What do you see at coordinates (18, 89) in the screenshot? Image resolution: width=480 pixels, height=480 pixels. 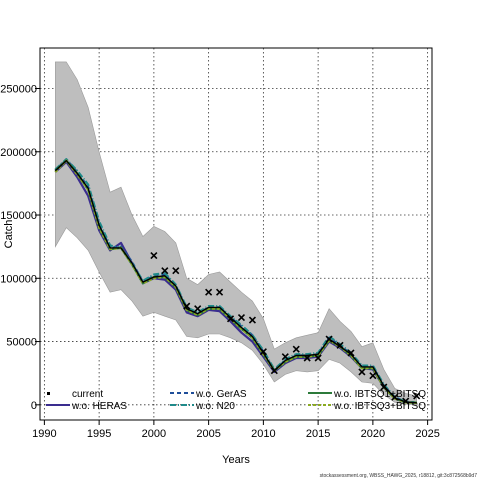 I see `y-tick-label-5: 250000` at bounding box center [18, 89].